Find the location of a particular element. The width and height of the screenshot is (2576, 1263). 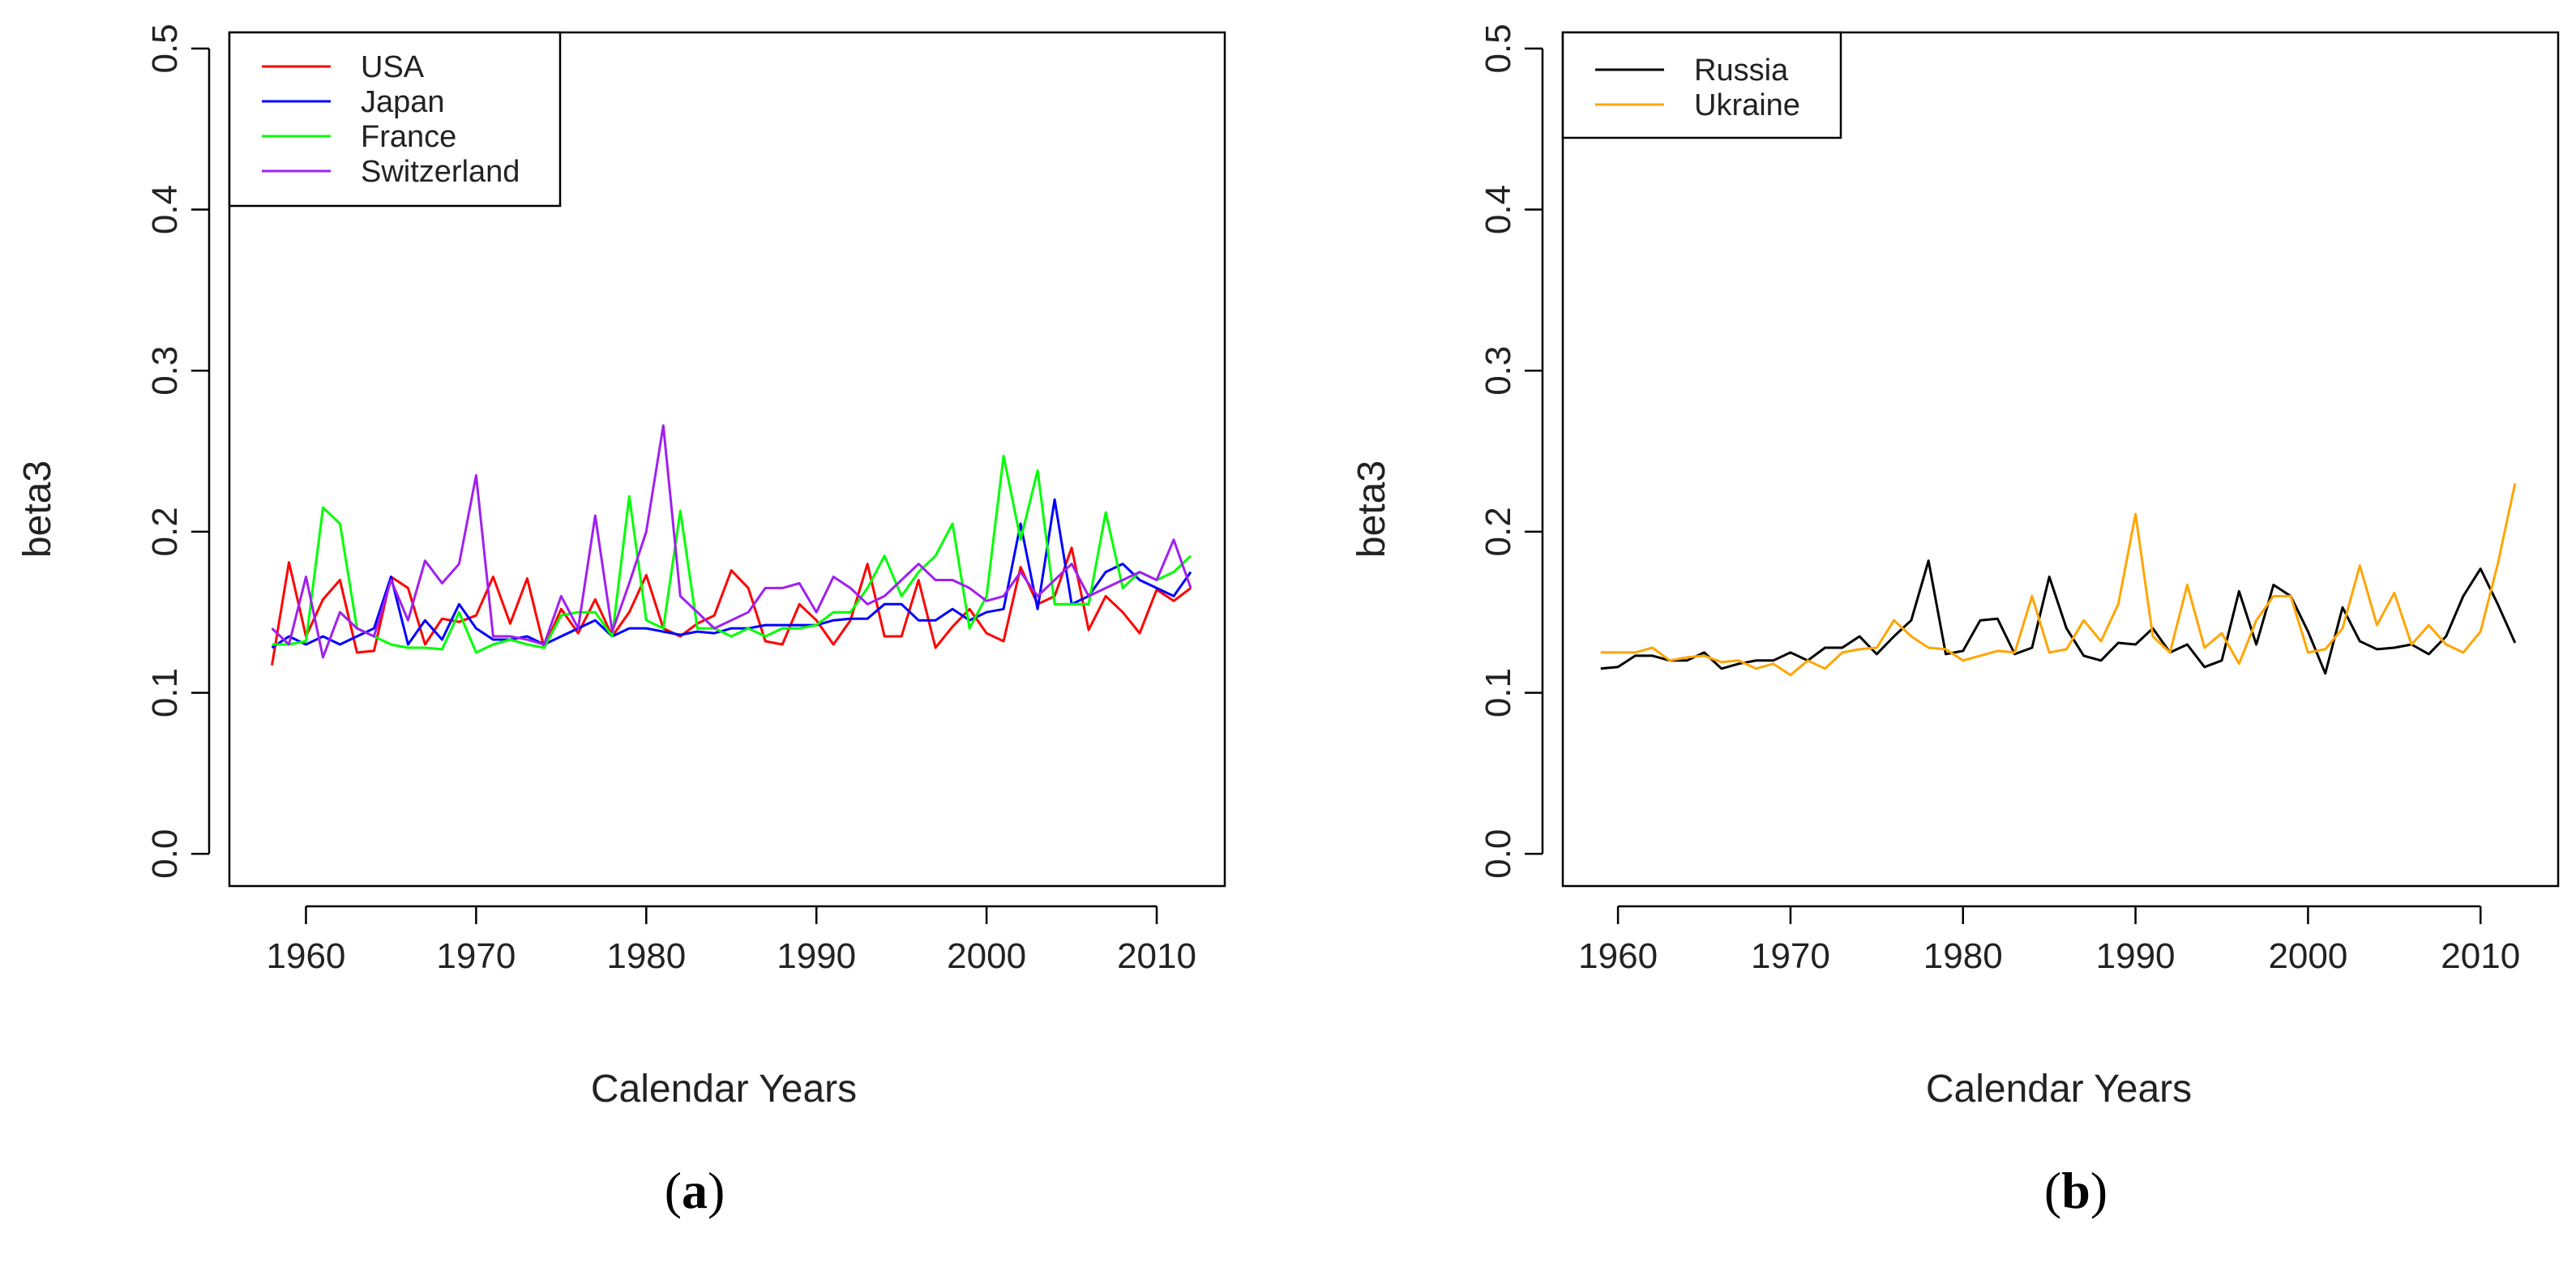

series-line-b-ukraine is located at coordinates (2058, 579).